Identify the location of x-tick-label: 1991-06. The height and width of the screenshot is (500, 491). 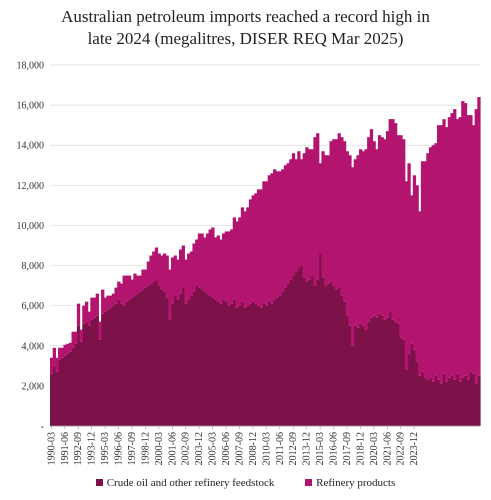
(65, 448).